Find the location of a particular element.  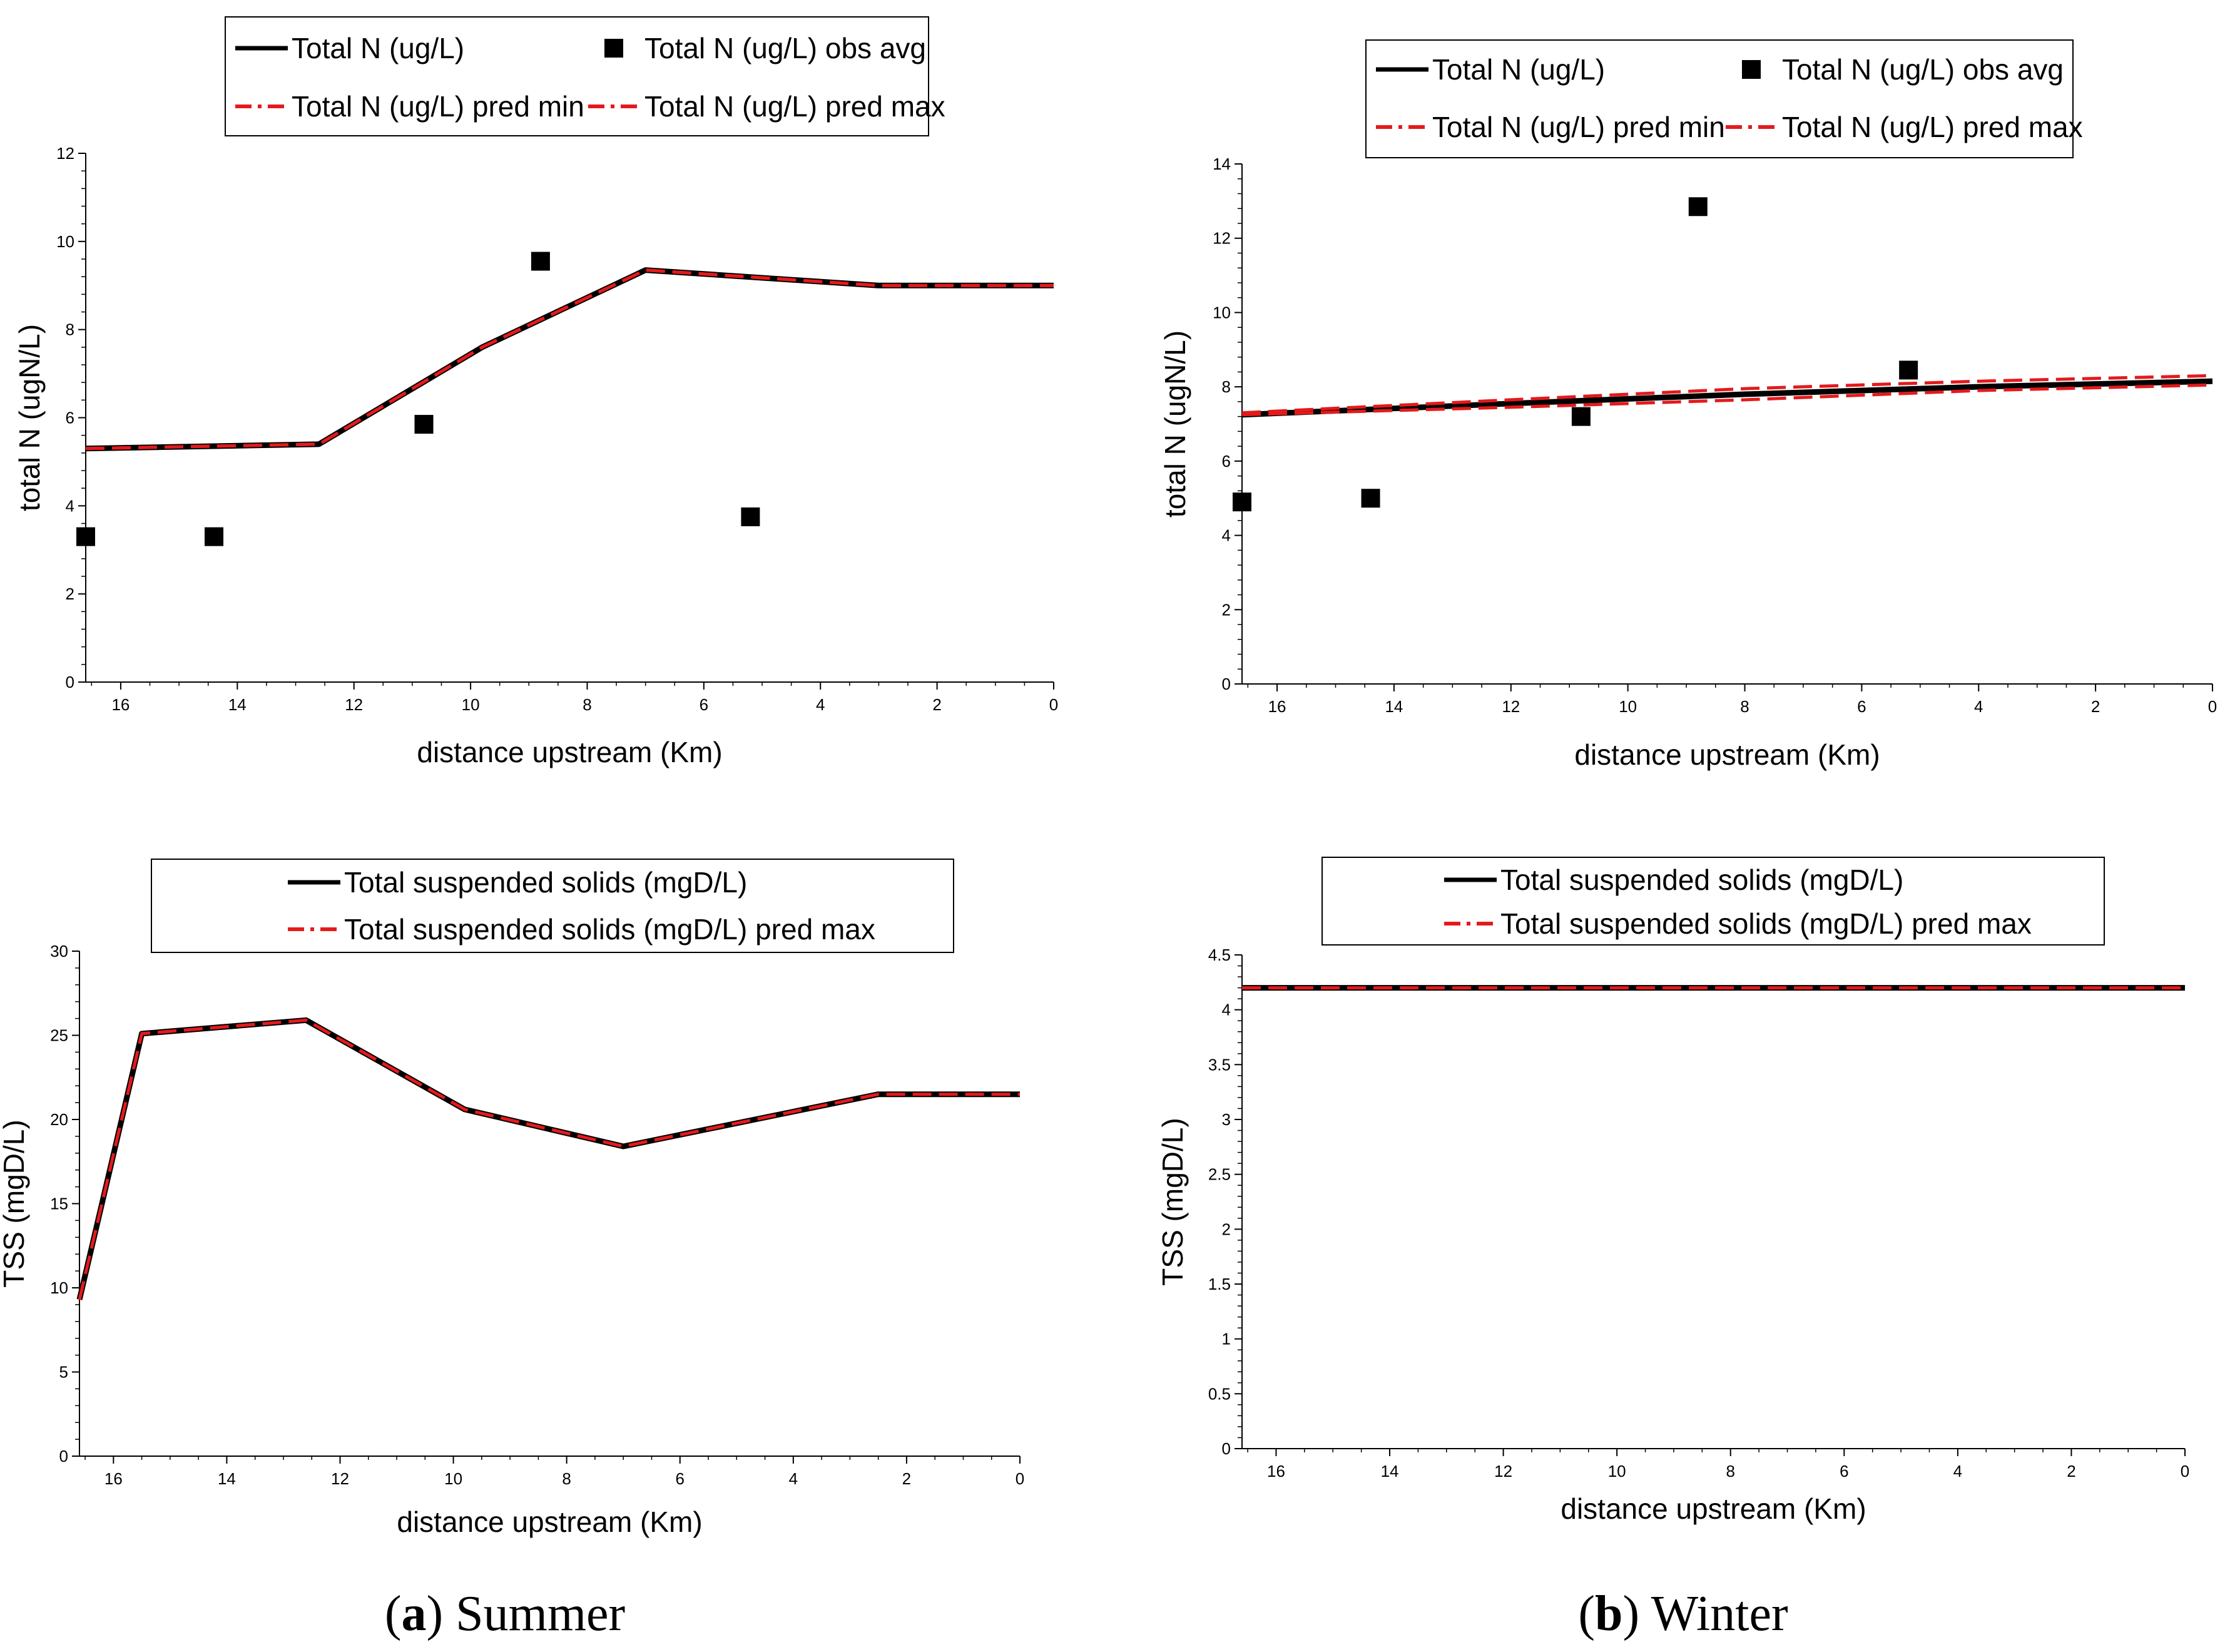

y-tick-label: 3.5 is located at coordinates (1219, 1064).